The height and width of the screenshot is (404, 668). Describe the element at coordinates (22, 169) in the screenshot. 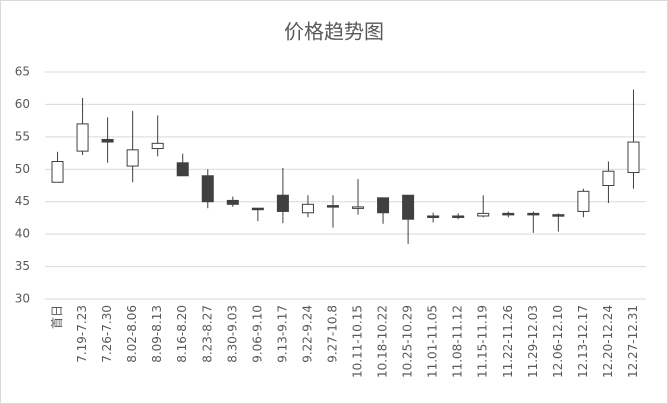

I see `y-tick-label: 50` at that location.